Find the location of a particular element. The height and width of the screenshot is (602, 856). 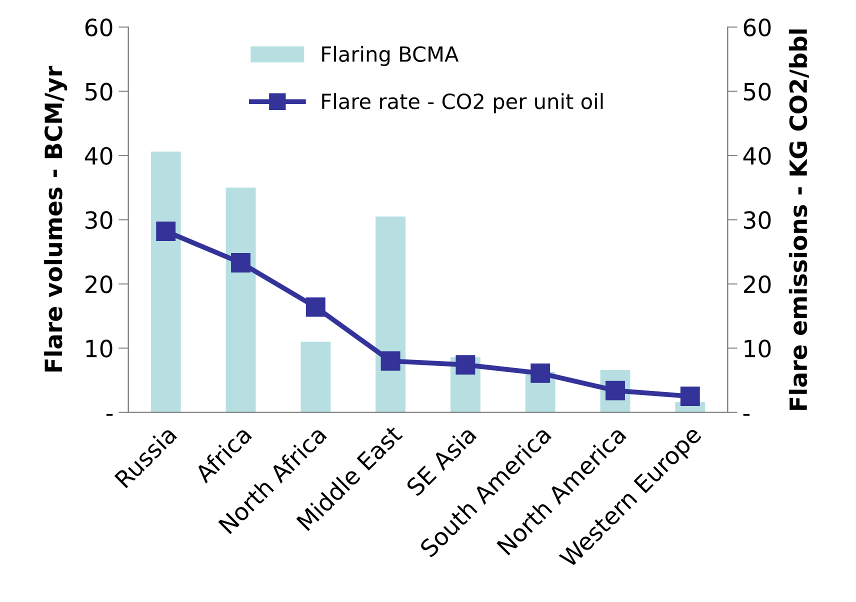

y2-tick-label: 10 is located at coordinates (757, 349).